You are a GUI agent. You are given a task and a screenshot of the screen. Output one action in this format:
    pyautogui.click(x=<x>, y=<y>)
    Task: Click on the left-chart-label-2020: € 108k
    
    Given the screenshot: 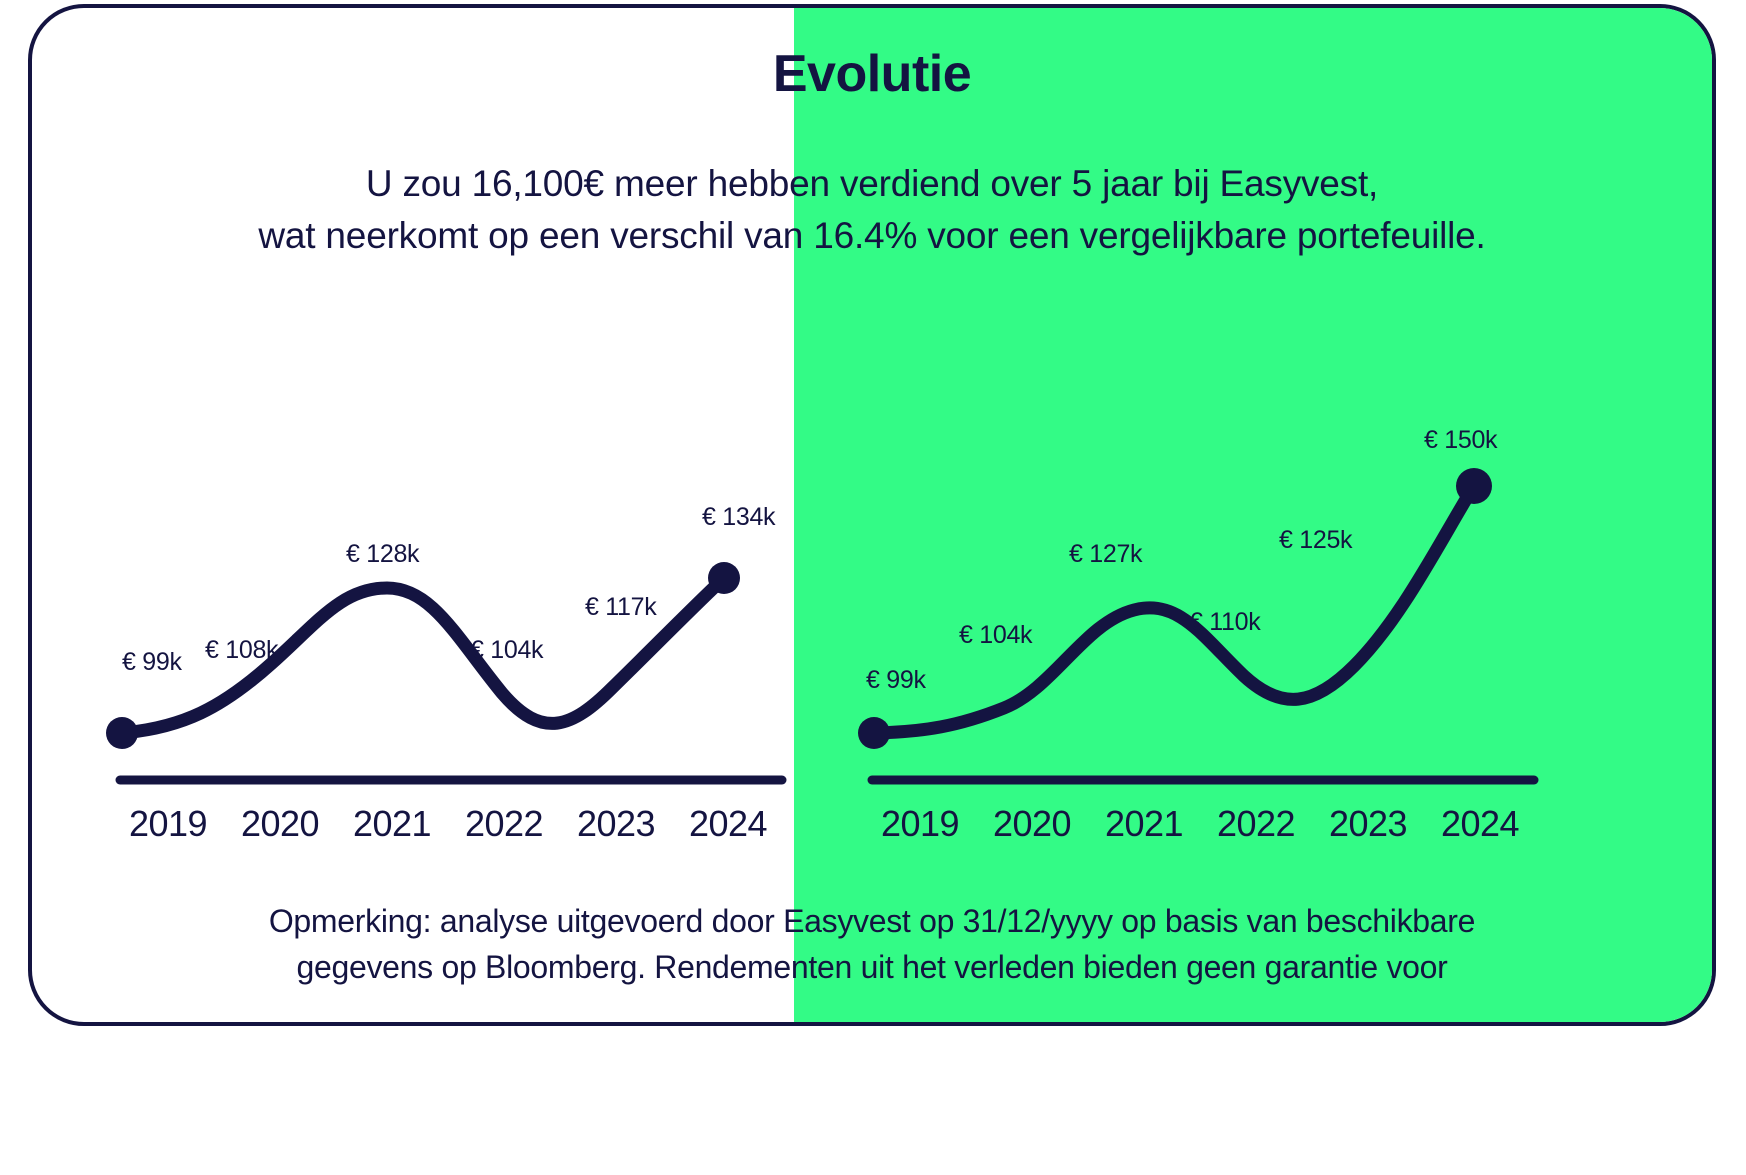 What is the action you would take?
    pyautogui.click(x=242, y=650)
    